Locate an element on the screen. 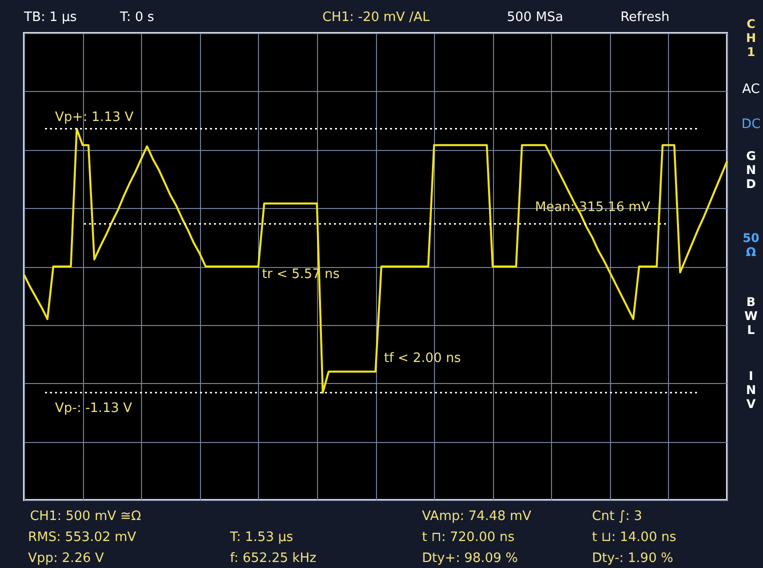  text: AC is located at coordinates (751, 89).